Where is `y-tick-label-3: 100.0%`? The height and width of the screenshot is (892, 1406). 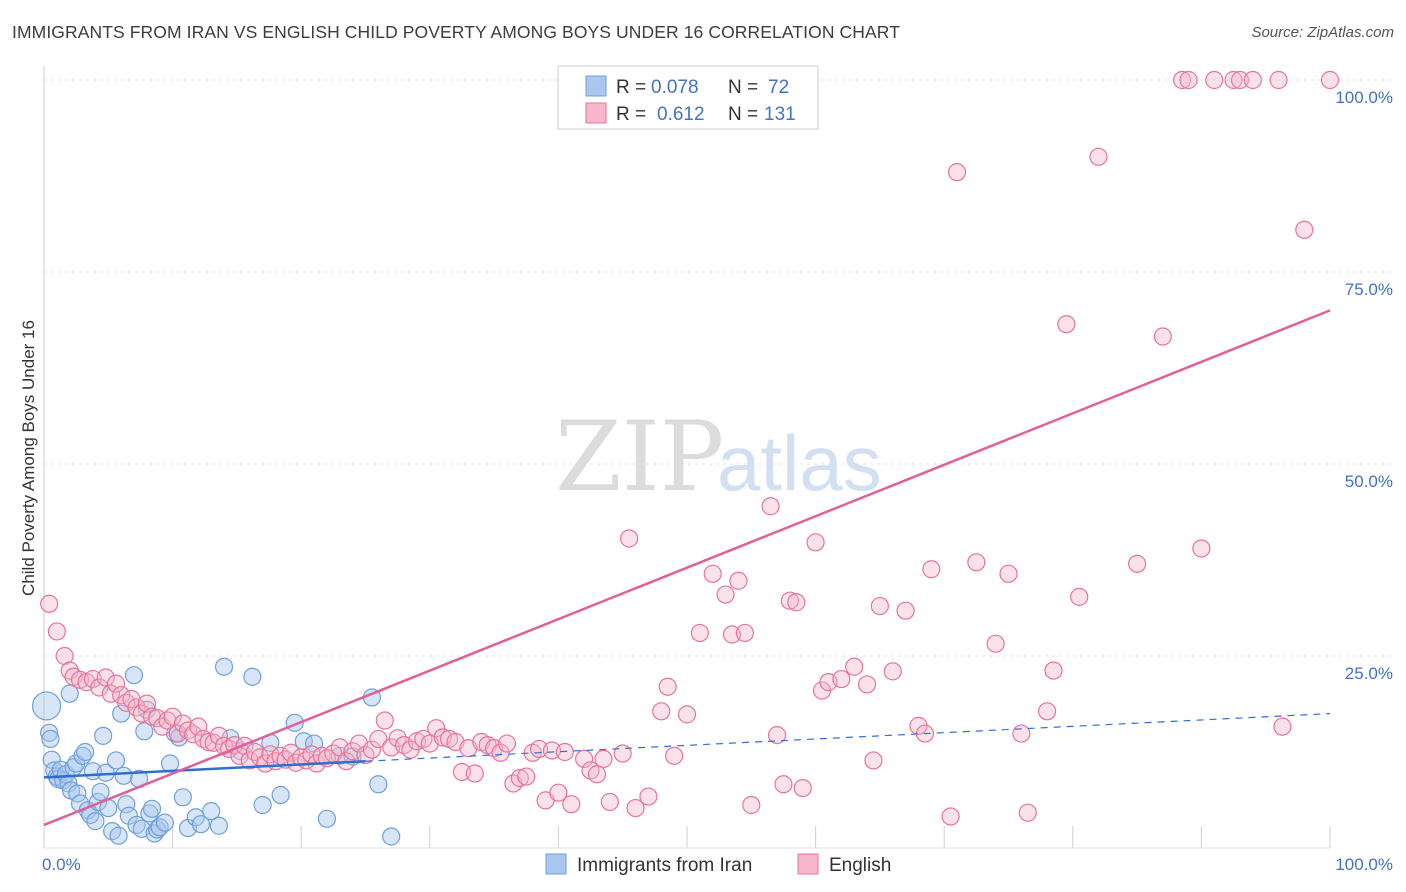
y-tick-label-3: 100.0% is located at coordinates (1364, 97).